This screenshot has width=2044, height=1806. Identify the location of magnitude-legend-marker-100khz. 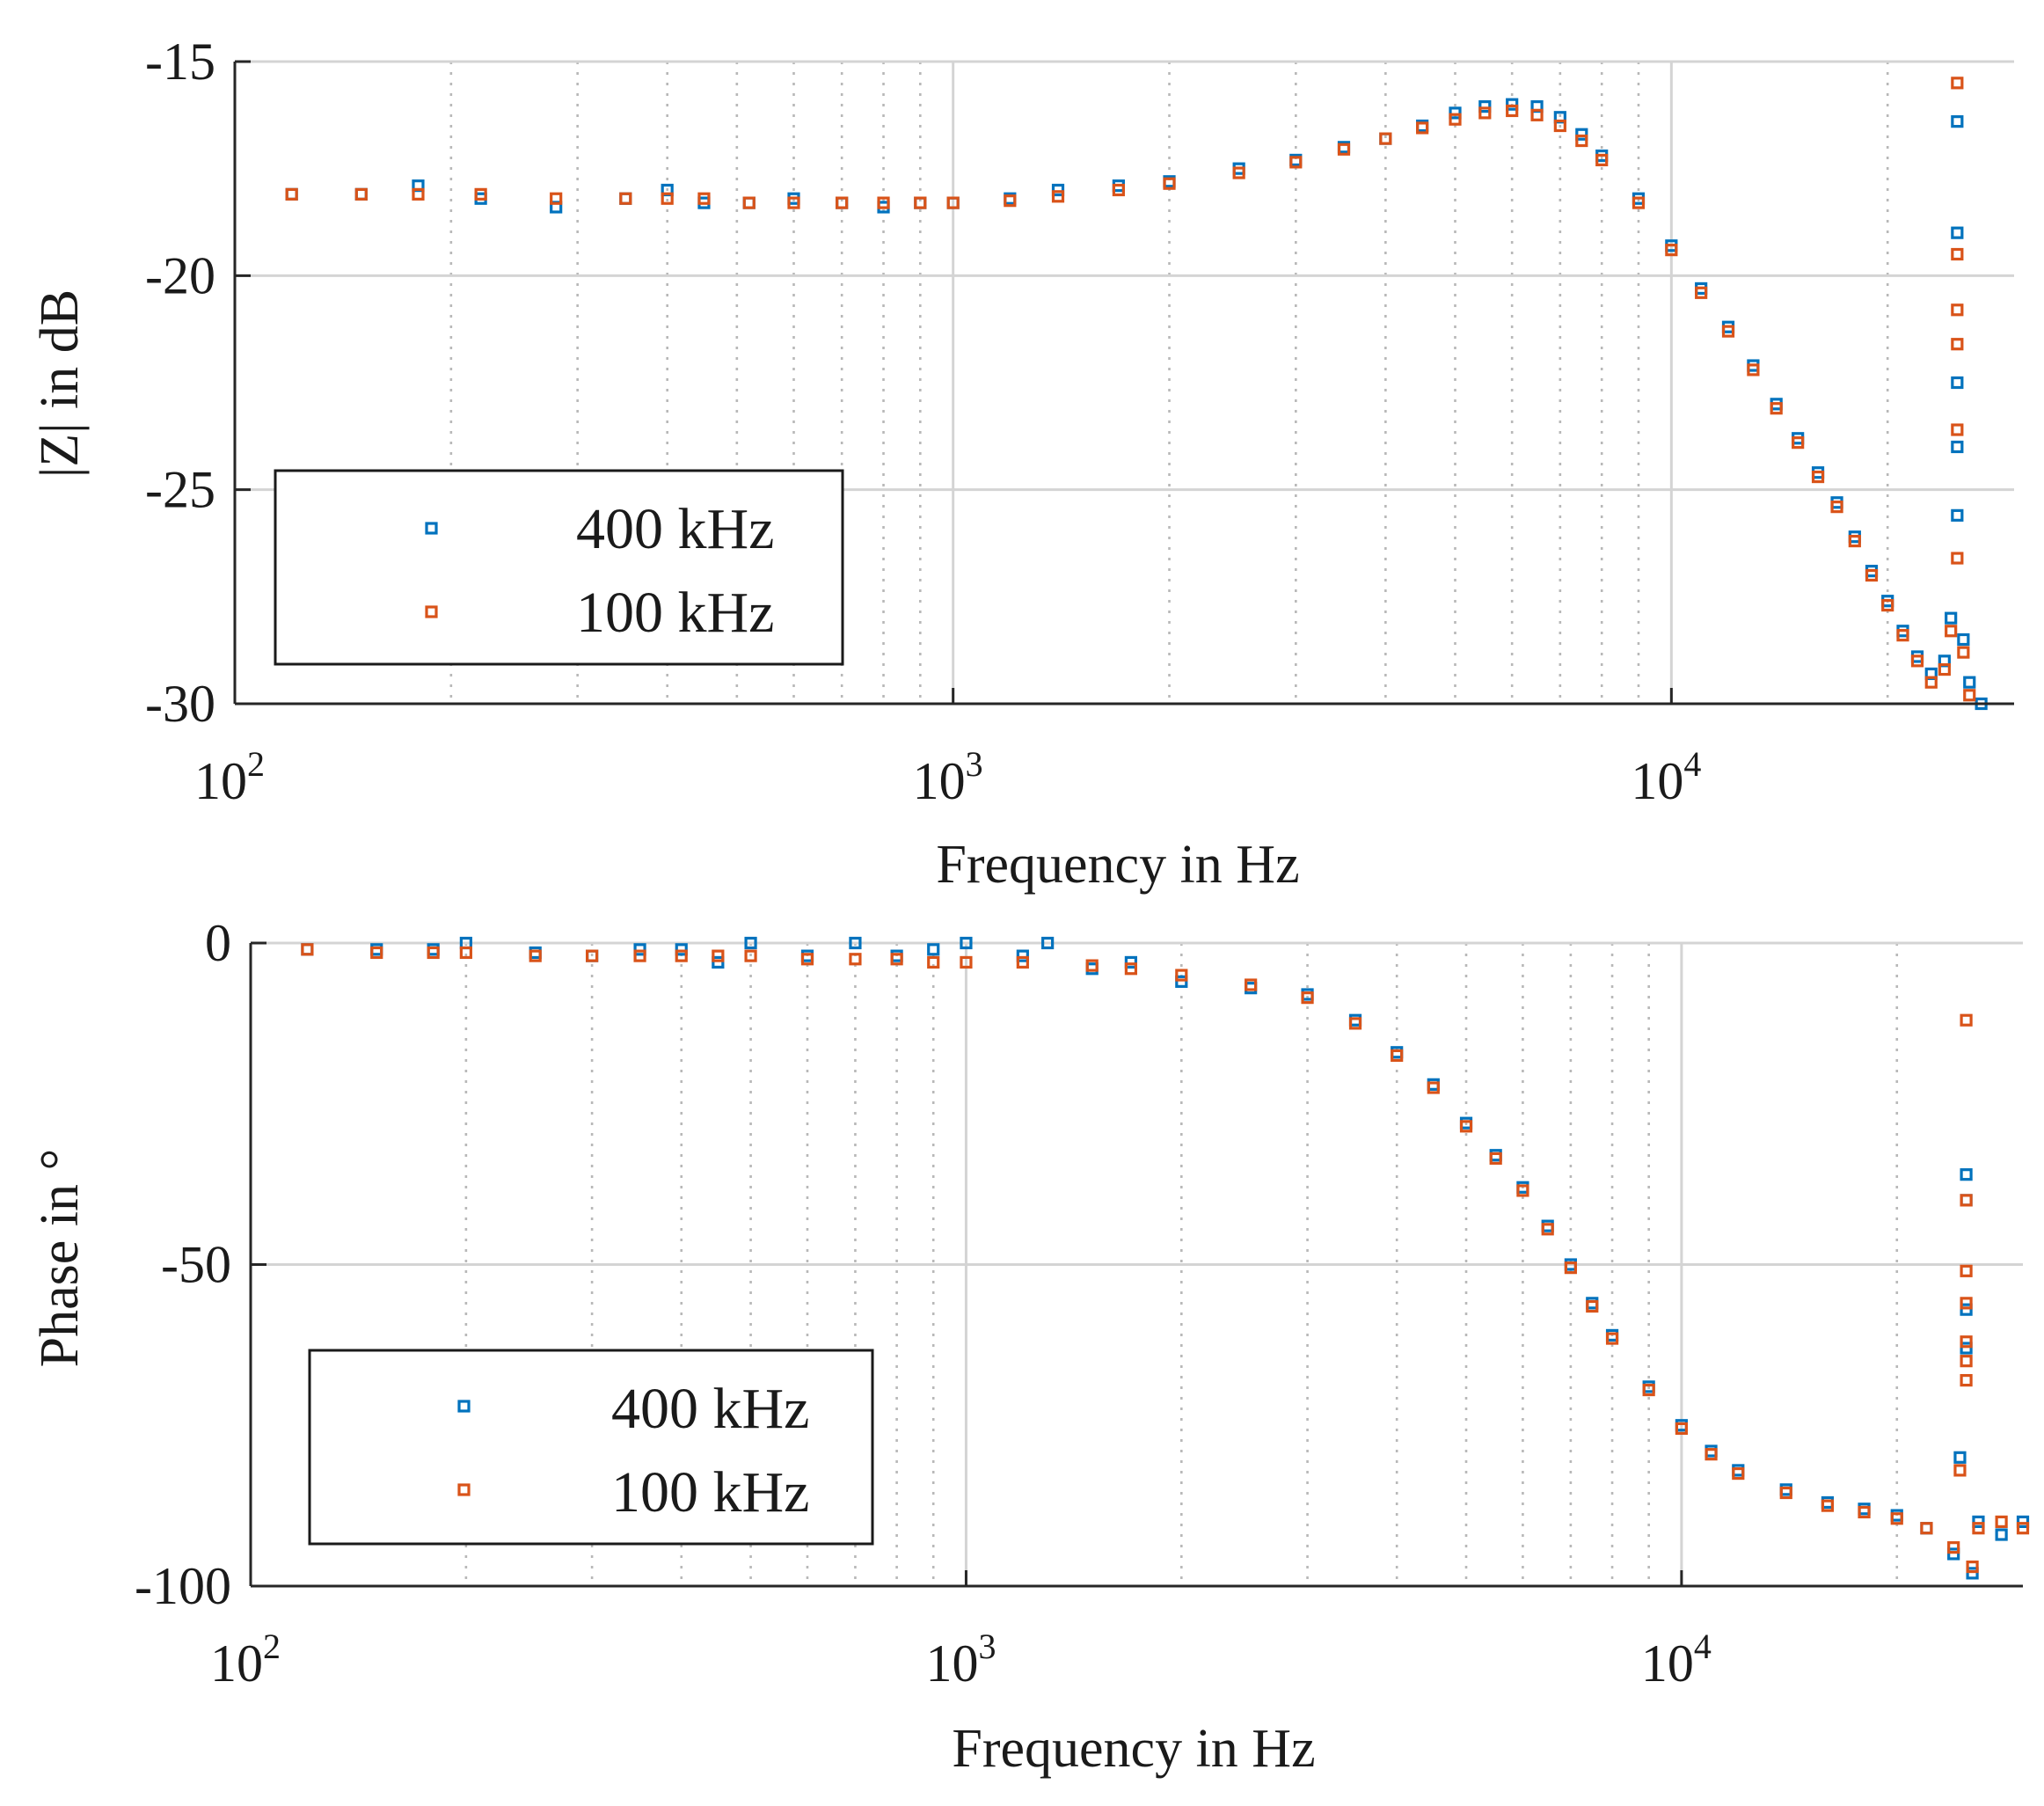
(431, 611).